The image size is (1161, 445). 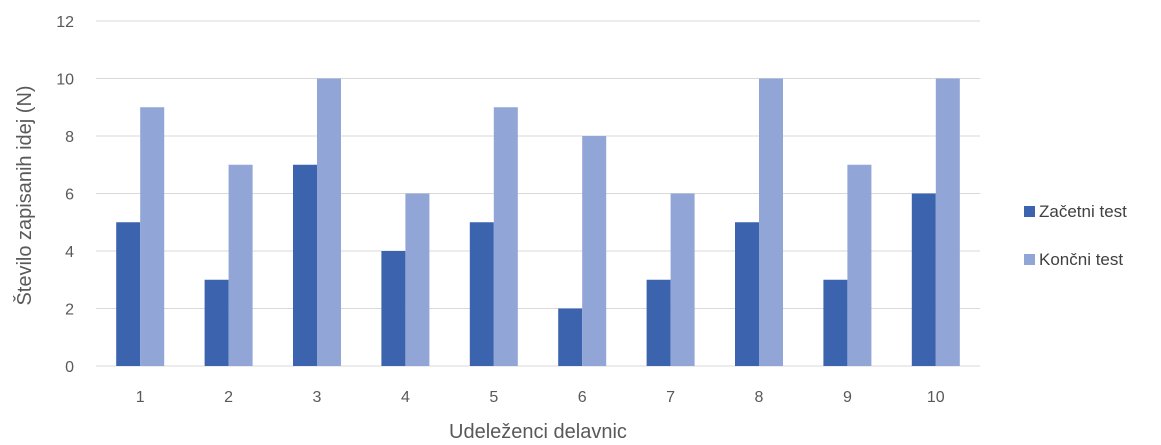 What do you see at coordinates (65, 22) in the screenshot?
I see `y-tick-label: 12` at bounding box center [65, 22].